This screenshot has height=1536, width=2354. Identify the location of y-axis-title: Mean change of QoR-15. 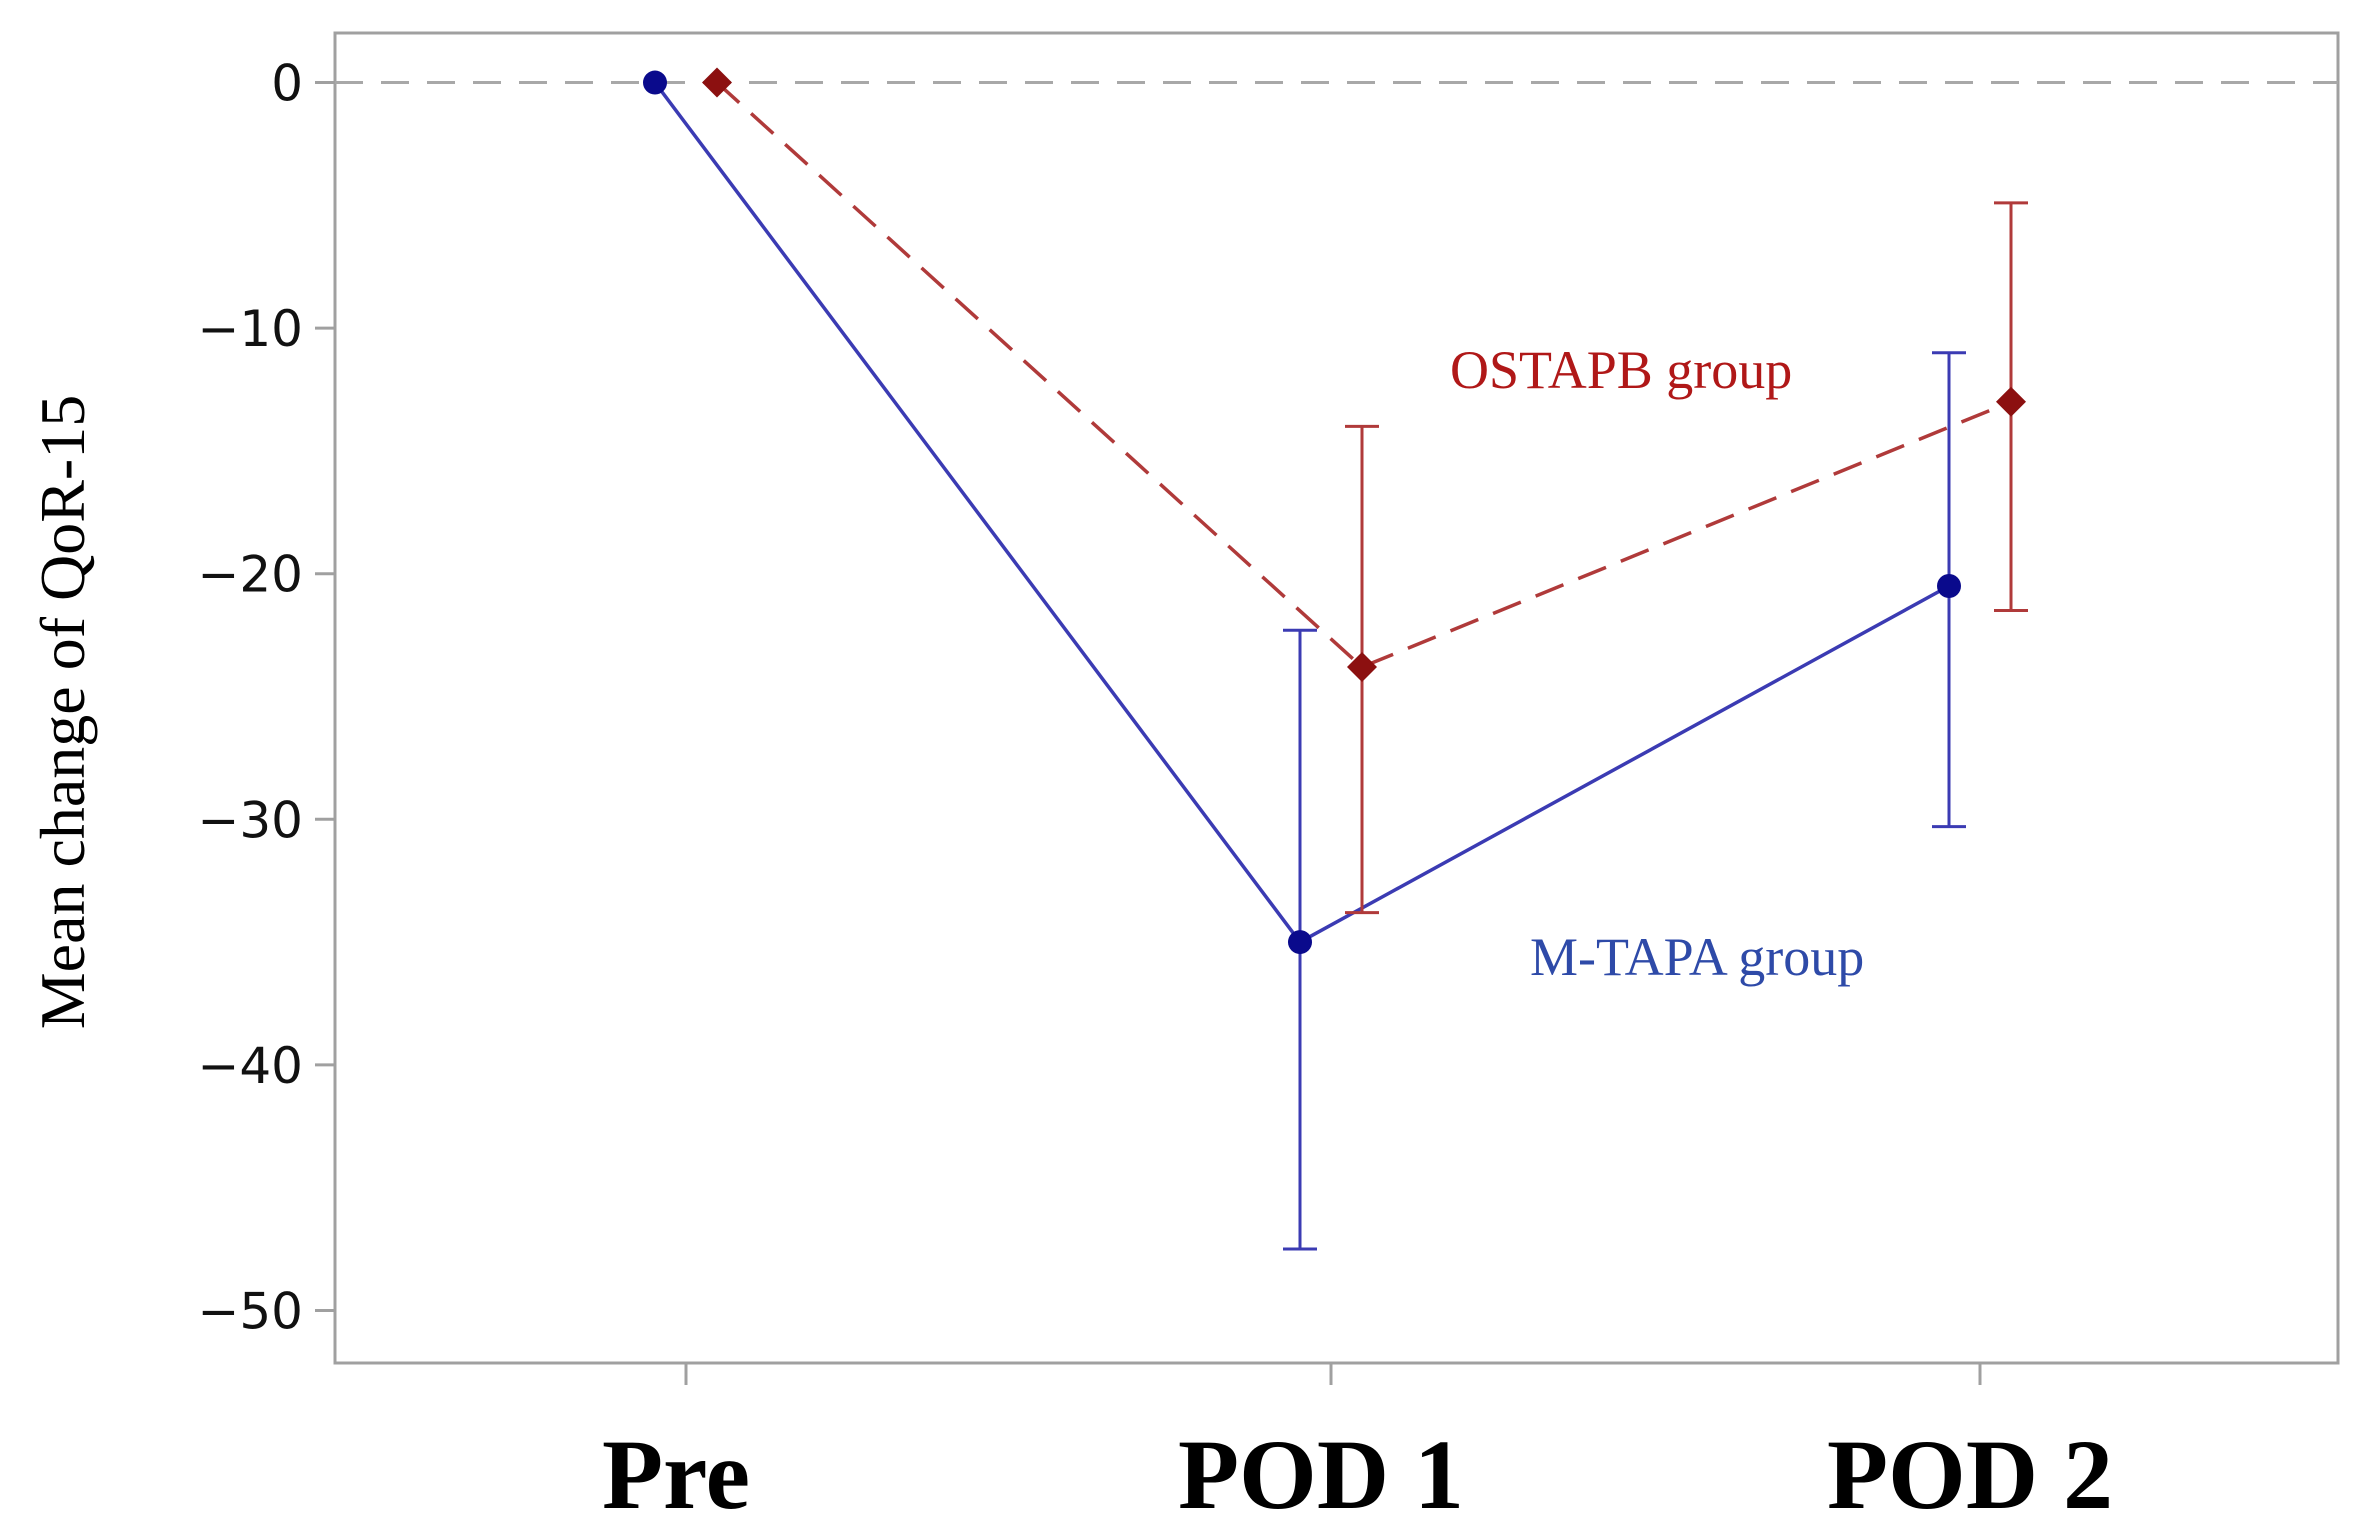
(62, 712).